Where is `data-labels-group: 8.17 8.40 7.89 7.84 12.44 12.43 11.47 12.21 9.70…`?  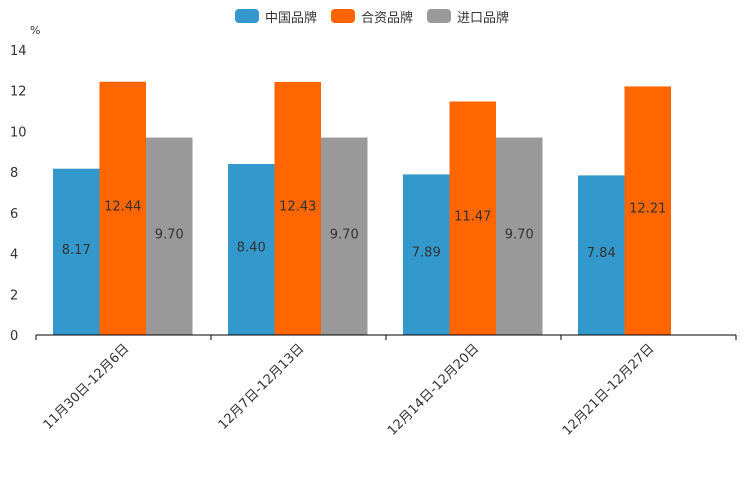 data-labels-group: 8.17 8.40 7.89 7.84 12.44 12.43 11.47 12.21 9.70… is located at coordinates (364, 230).